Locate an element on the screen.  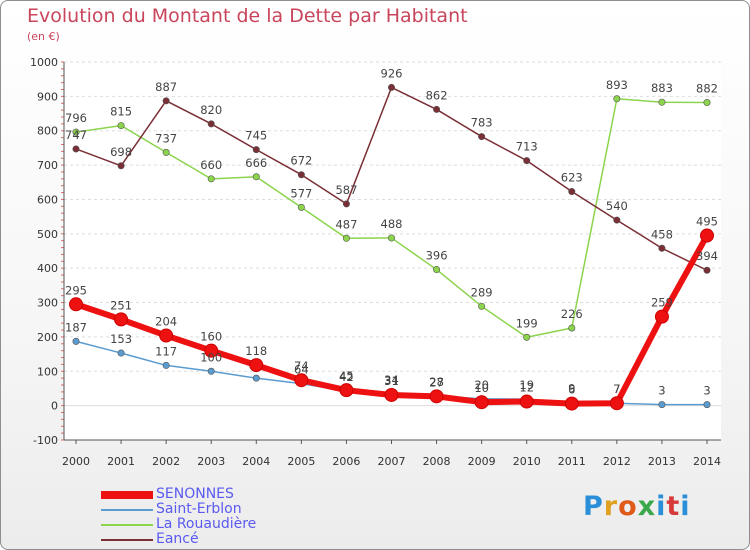
data-label-saint-erblon: 34 is located at coordinates (391, 380).